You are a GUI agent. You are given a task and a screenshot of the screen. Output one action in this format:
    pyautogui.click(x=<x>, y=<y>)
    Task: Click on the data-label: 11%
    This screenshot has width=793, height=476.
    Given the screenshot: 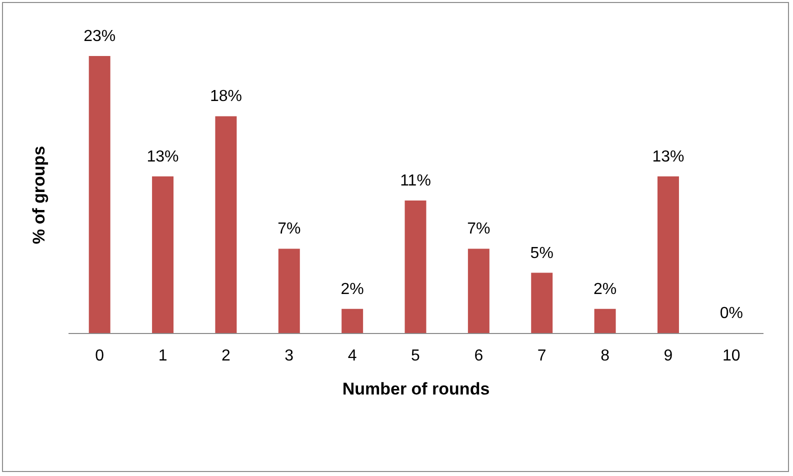 What is the action you would take?
    pyautogui.click(x=415, y=181)
    